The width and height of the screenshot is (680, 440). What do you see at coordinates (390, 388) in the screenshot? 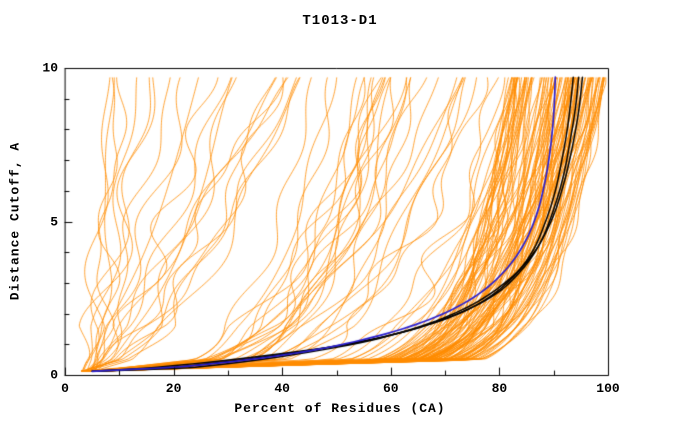
I see `x-tick-label: 60` at bounding box center [390, 388].